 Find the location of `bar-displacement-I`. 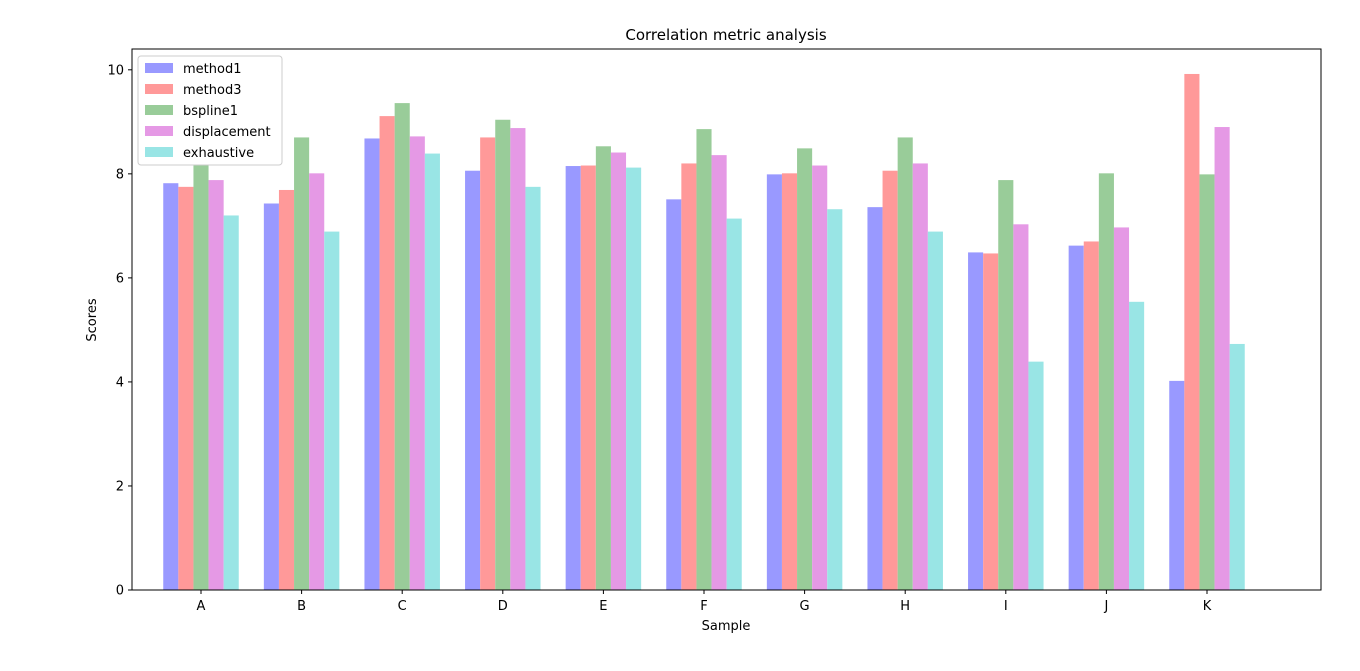

bar-displacement-I is located at coordinates (1021, 407).